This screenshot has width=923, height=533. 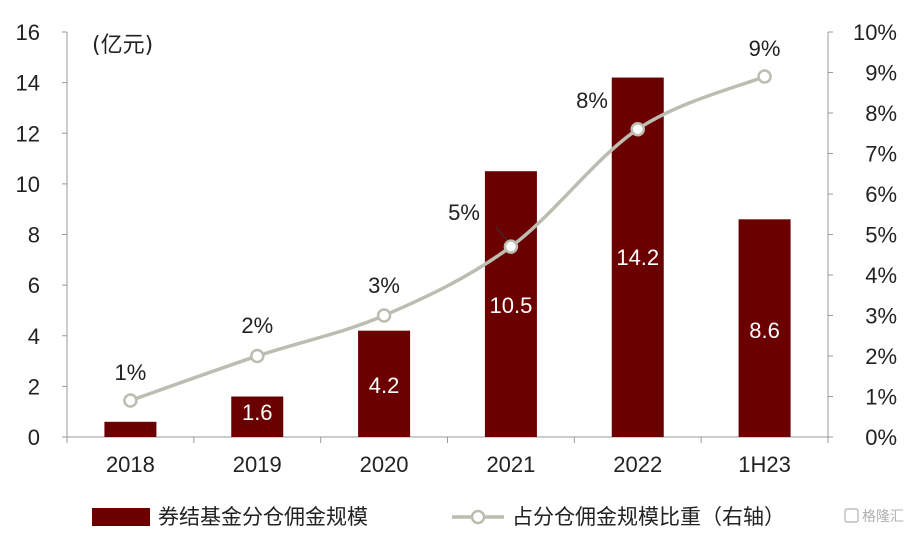 I want to click on left-tick-label: 16, so click(x=28, y=32).